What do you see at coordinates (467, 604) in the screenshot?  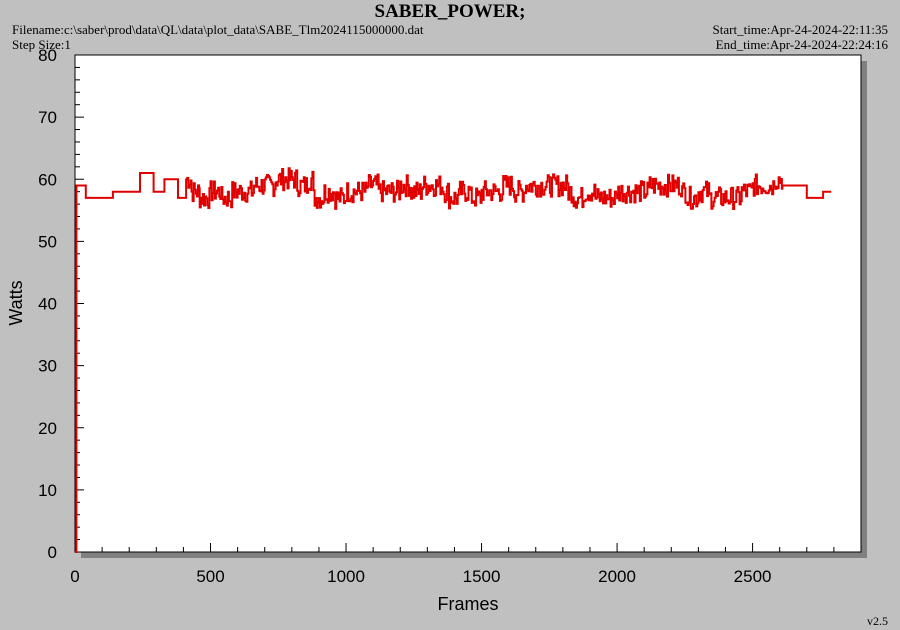 I see `x-axis-label: Frames` at bounding box center [467, 604].